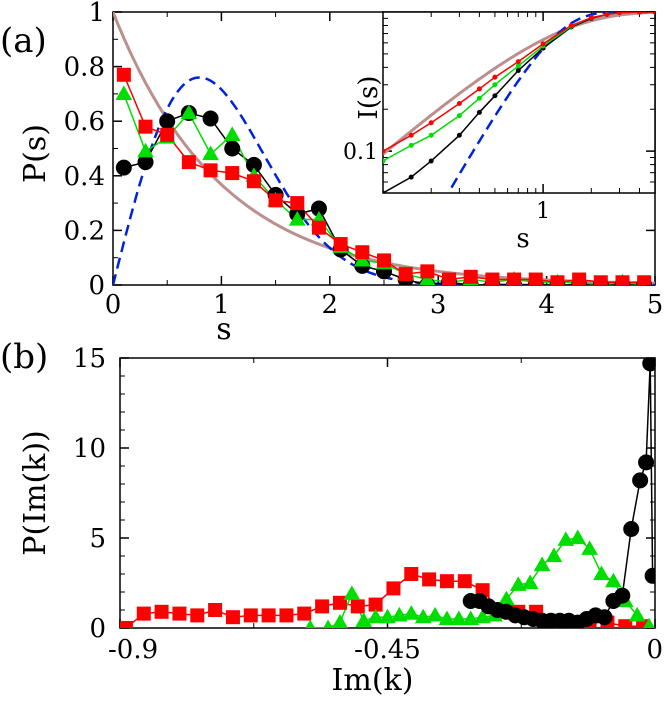 The width and height of the screenshot is (664, 701). I want to click on inset-y-axis-label: I(s), so click(369, 98).